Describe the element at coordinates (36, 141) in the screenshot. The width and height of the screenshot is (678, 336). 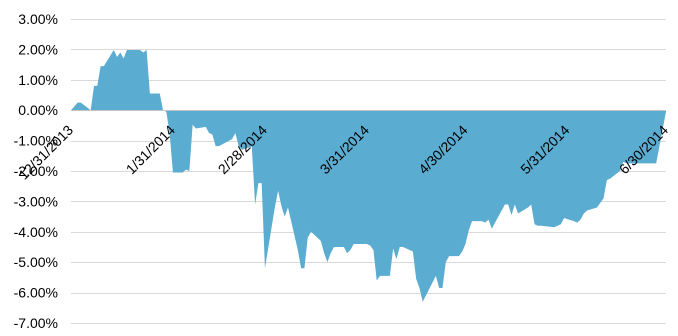
I see `y-tick-label: -1.00%` at that location.